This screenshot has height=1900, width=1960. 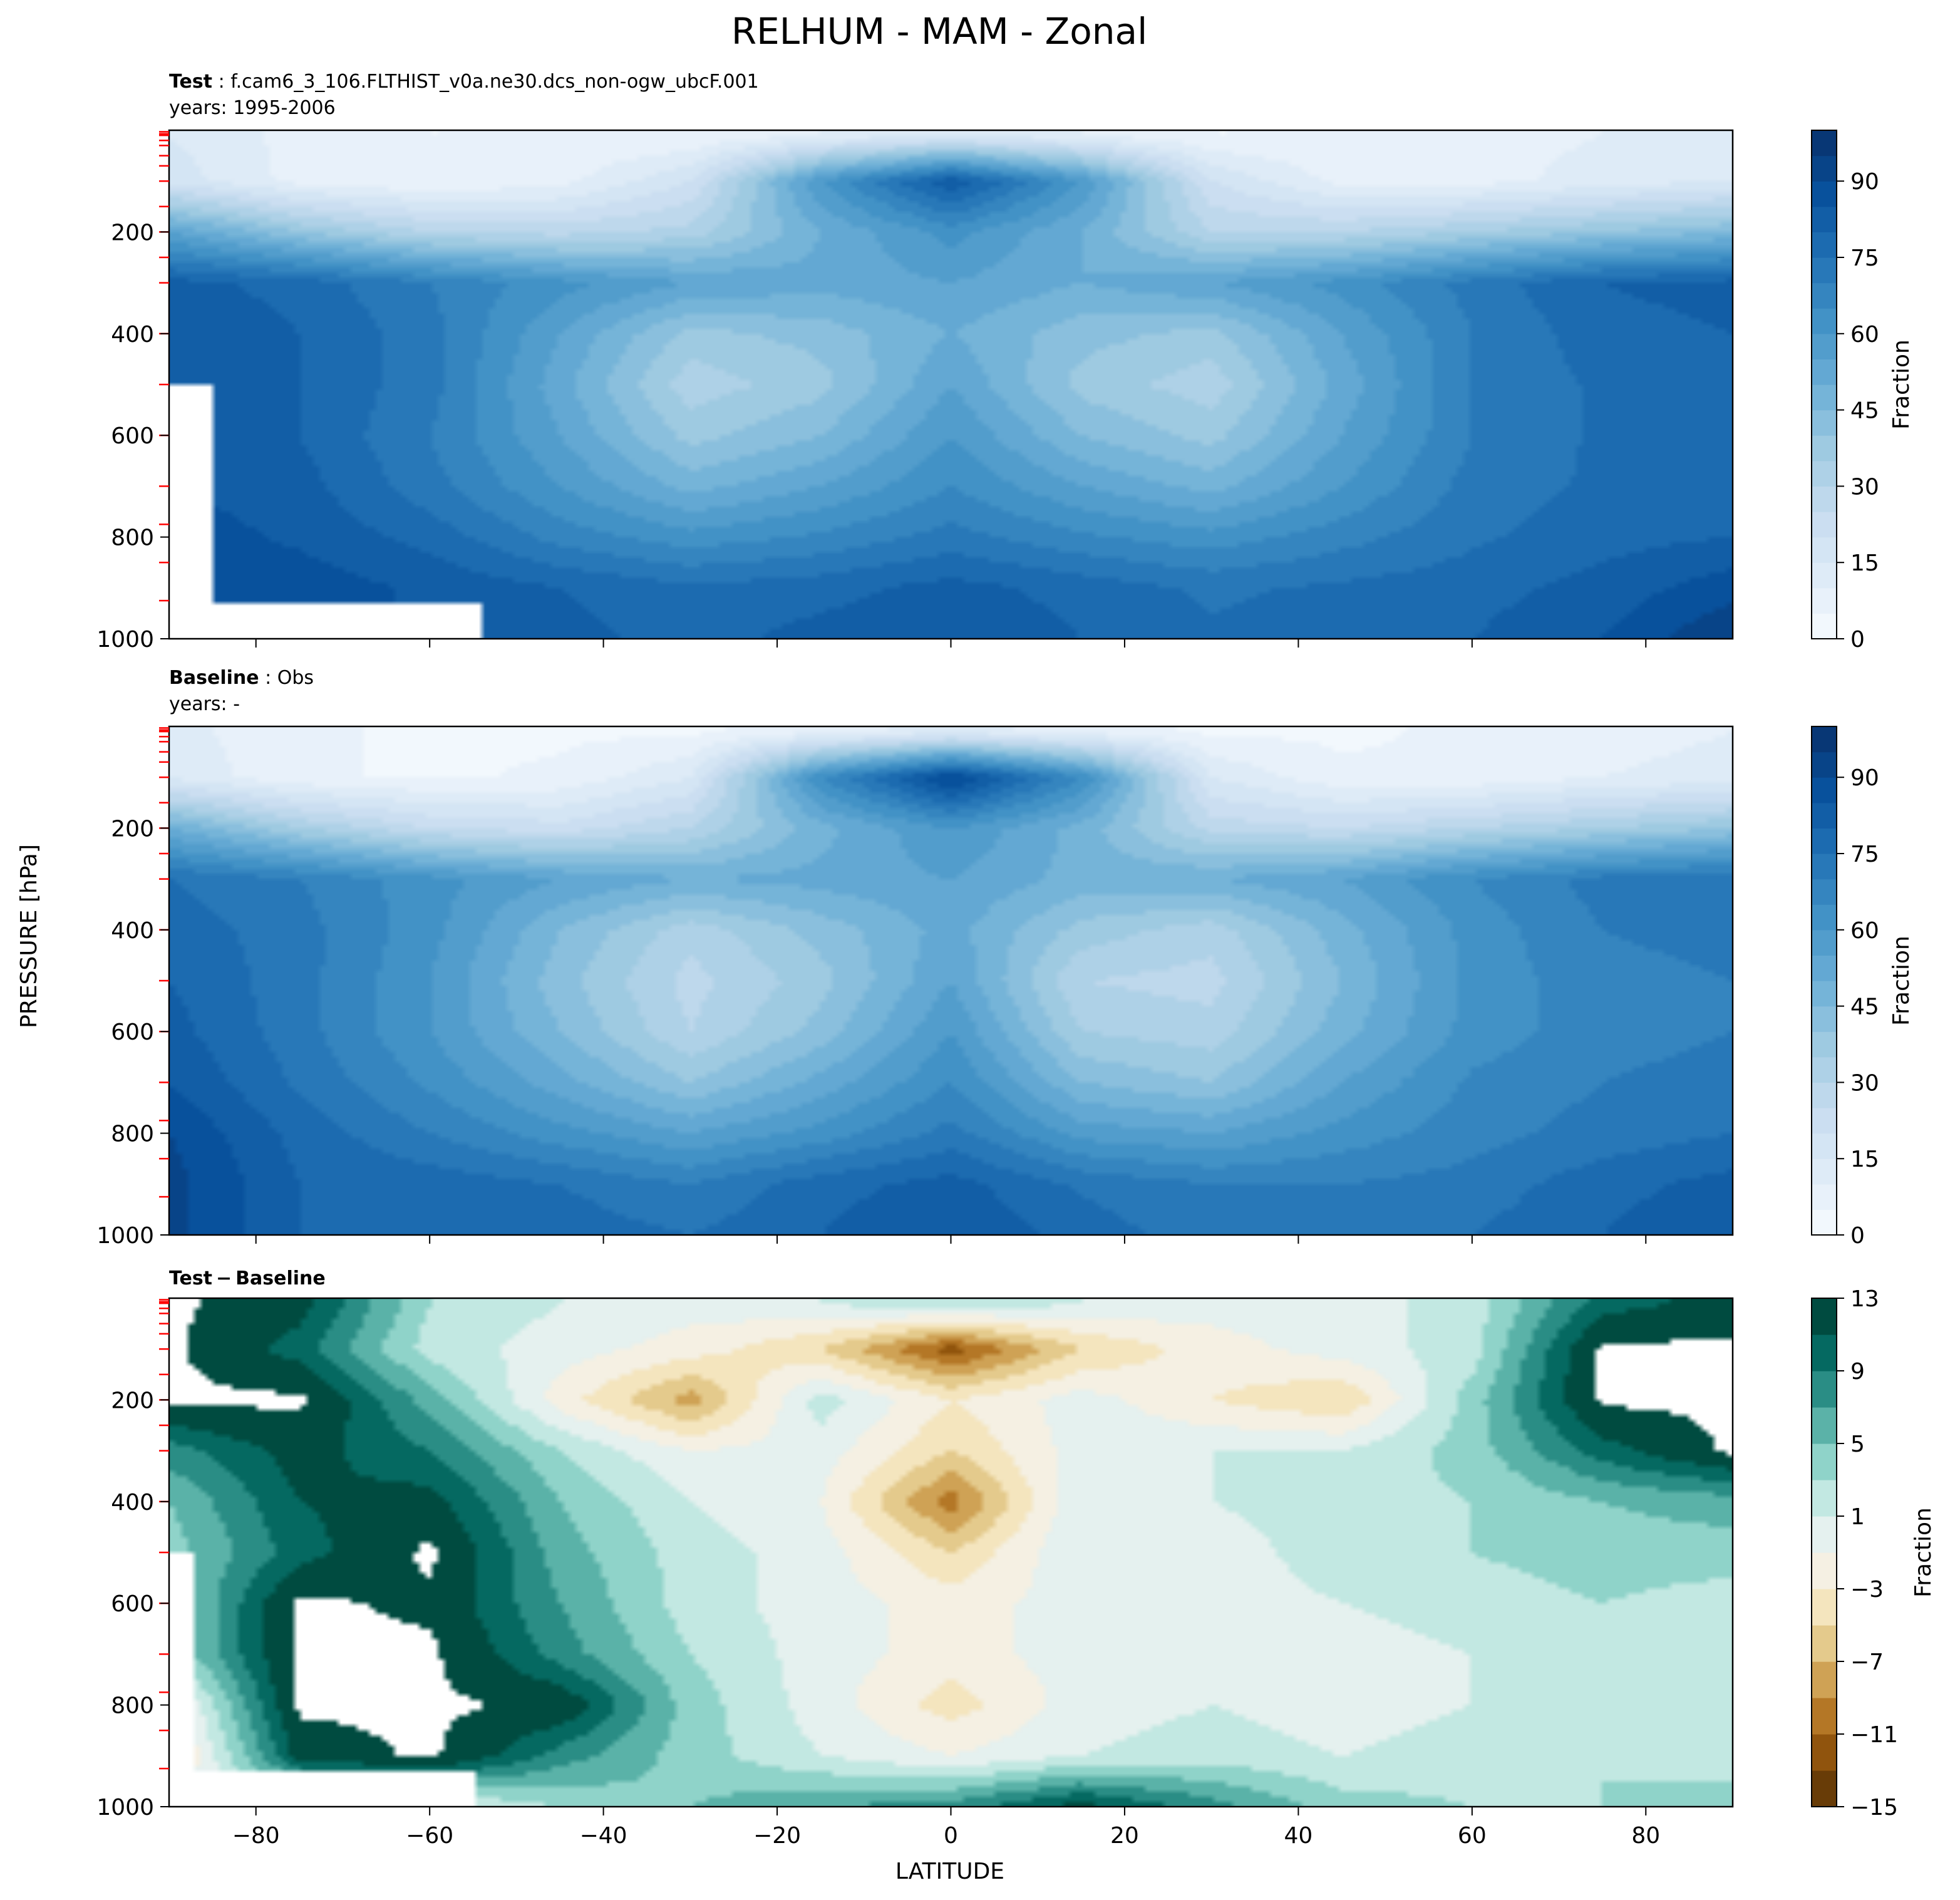 I want to click on panel-years: years: -, so click(x=205, y=704).